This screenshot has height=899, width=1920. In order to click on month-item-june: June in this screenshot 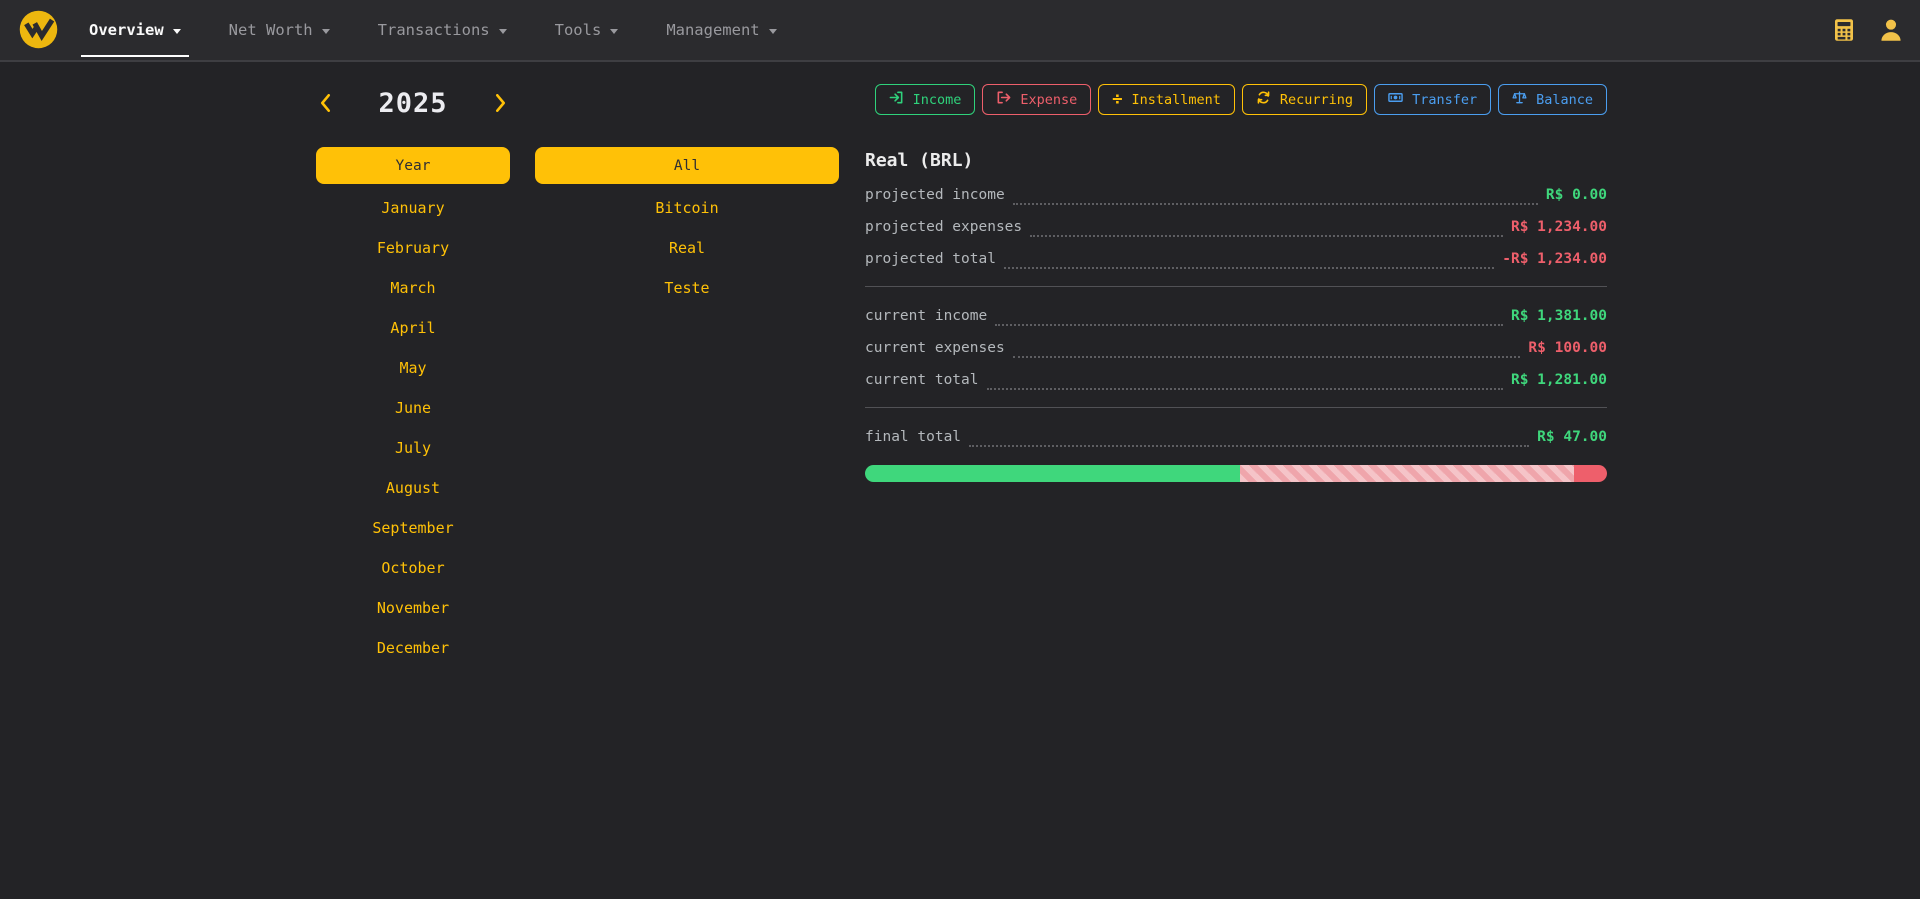, I will do `click(413, 408)`.